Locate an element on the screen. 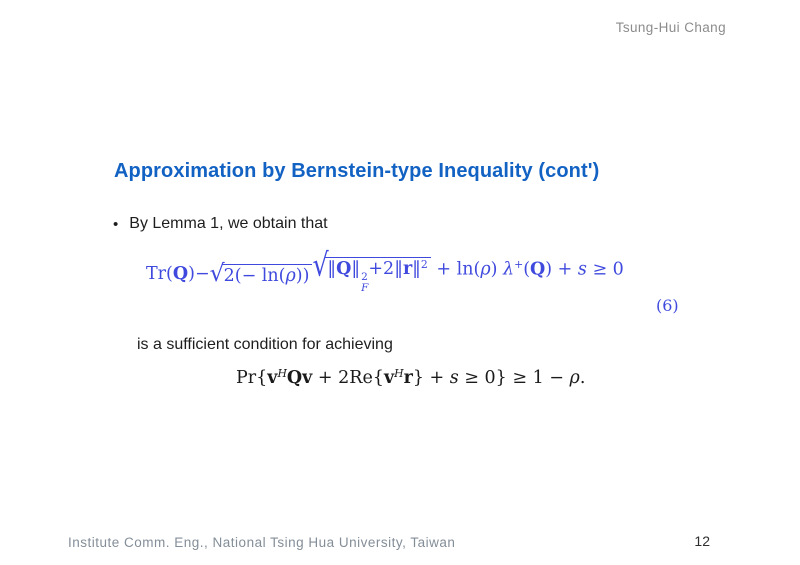 This screenshot has width=800, height=565. radicand: ‖Q‖ 2 F +2‖r‖2 is located at coordinates (378, 275).